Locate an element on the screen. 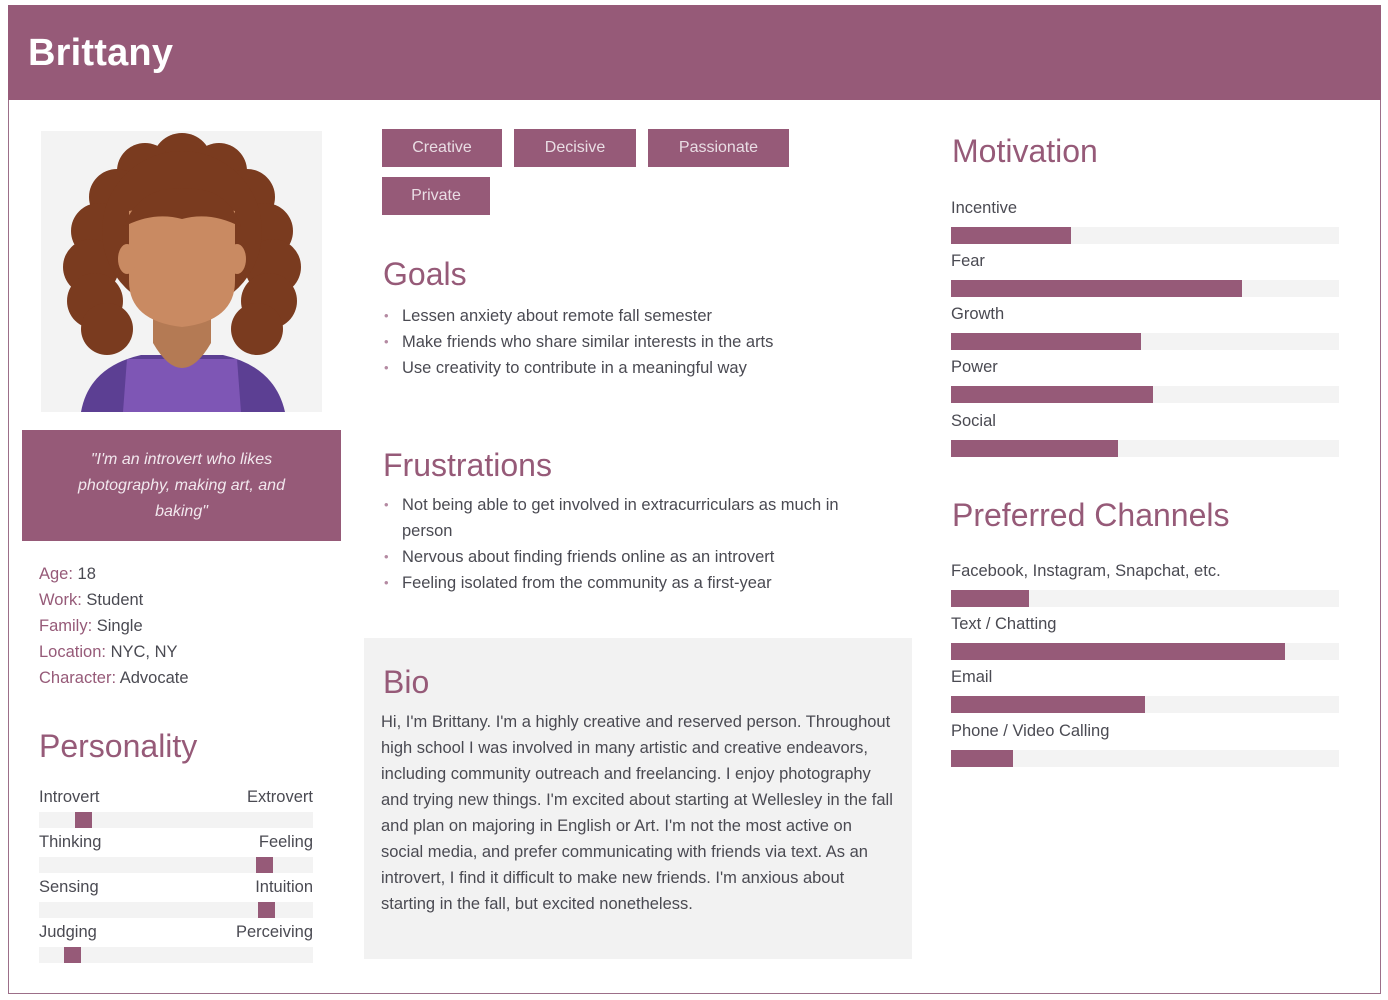  personality-heading: Personality is located at coordinates (118, 746).